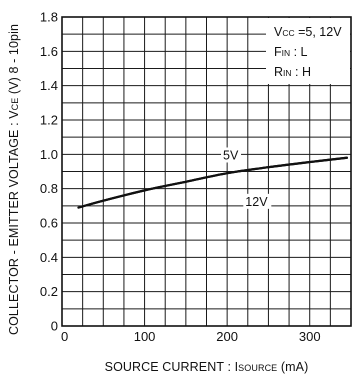 This screenshot has height=379, width=362. Describe the element at coordinates (49, 188) in the screenshot. I see `y-tick-label: 0.8` at that location.